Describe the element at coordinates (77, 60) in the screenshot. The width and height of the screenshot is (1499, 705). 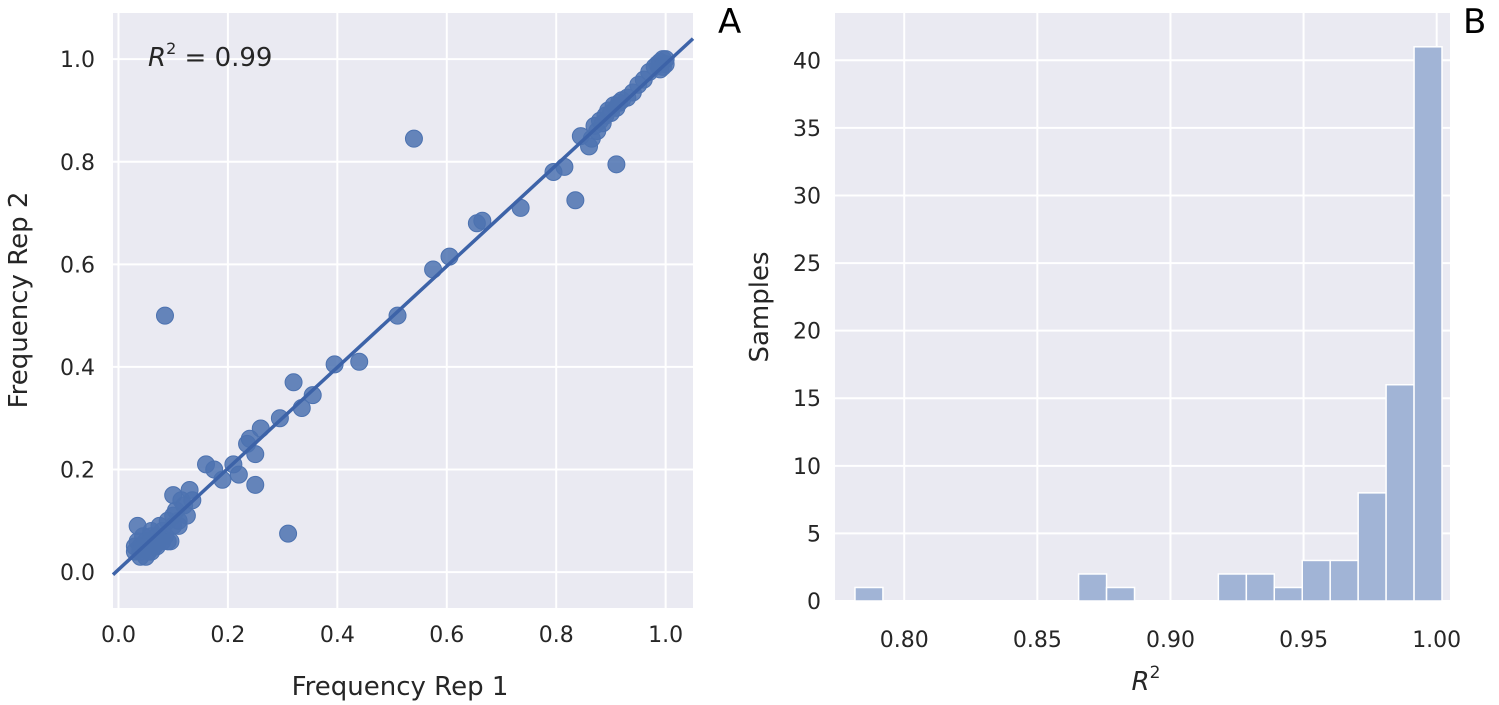
I see `scatter-y-tick-label: 1.0` at that location.